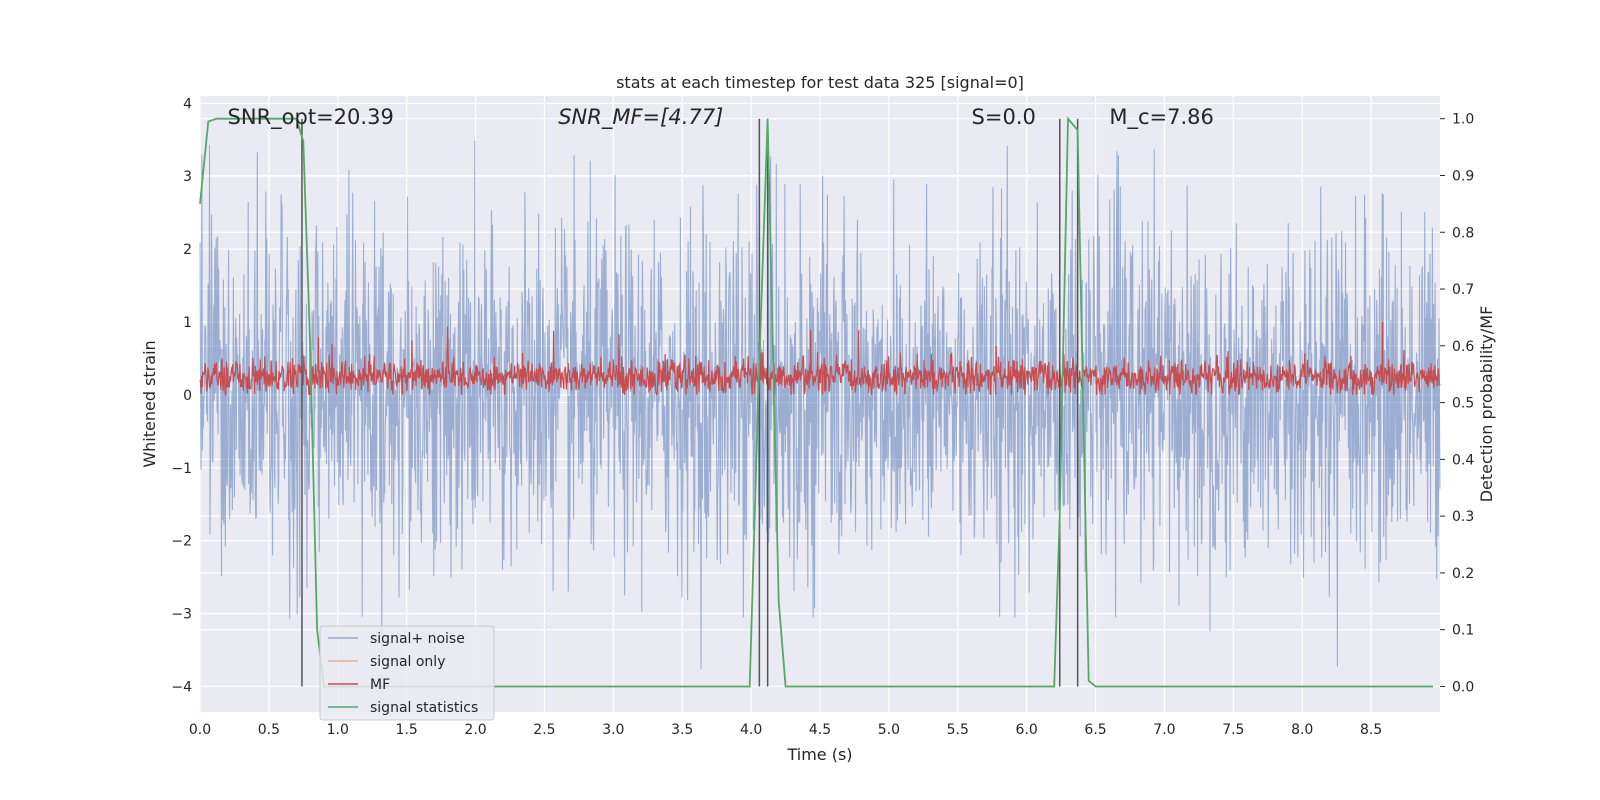 Image resolution: width=1600 pixels, height=800 pixels. What do you see at coordinates (751, 730) in the screenshot?
I see `x-tick-label: 4.0` at bounding box center [751, 730].